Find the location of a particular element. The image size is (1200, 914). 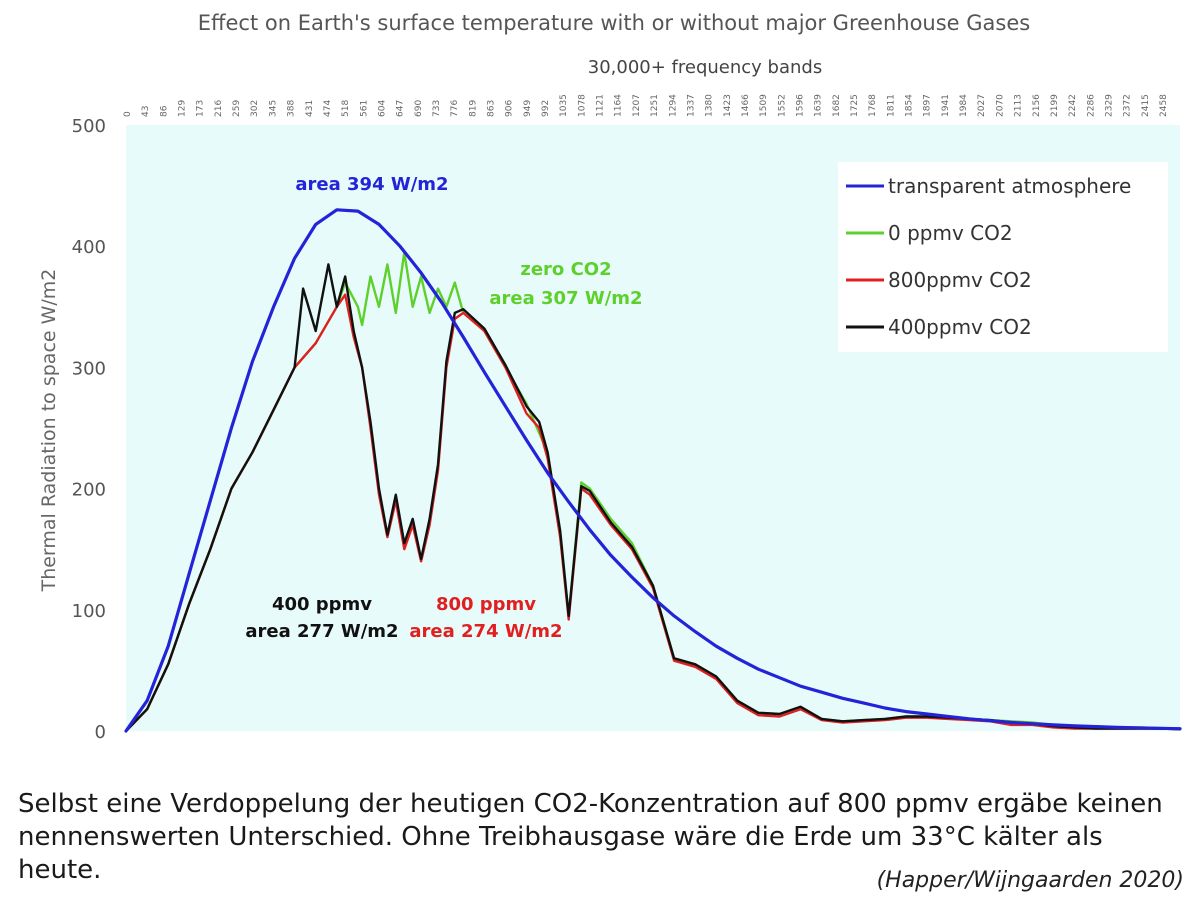

x-tick-label: 776 is located at coordinates (455, 108).